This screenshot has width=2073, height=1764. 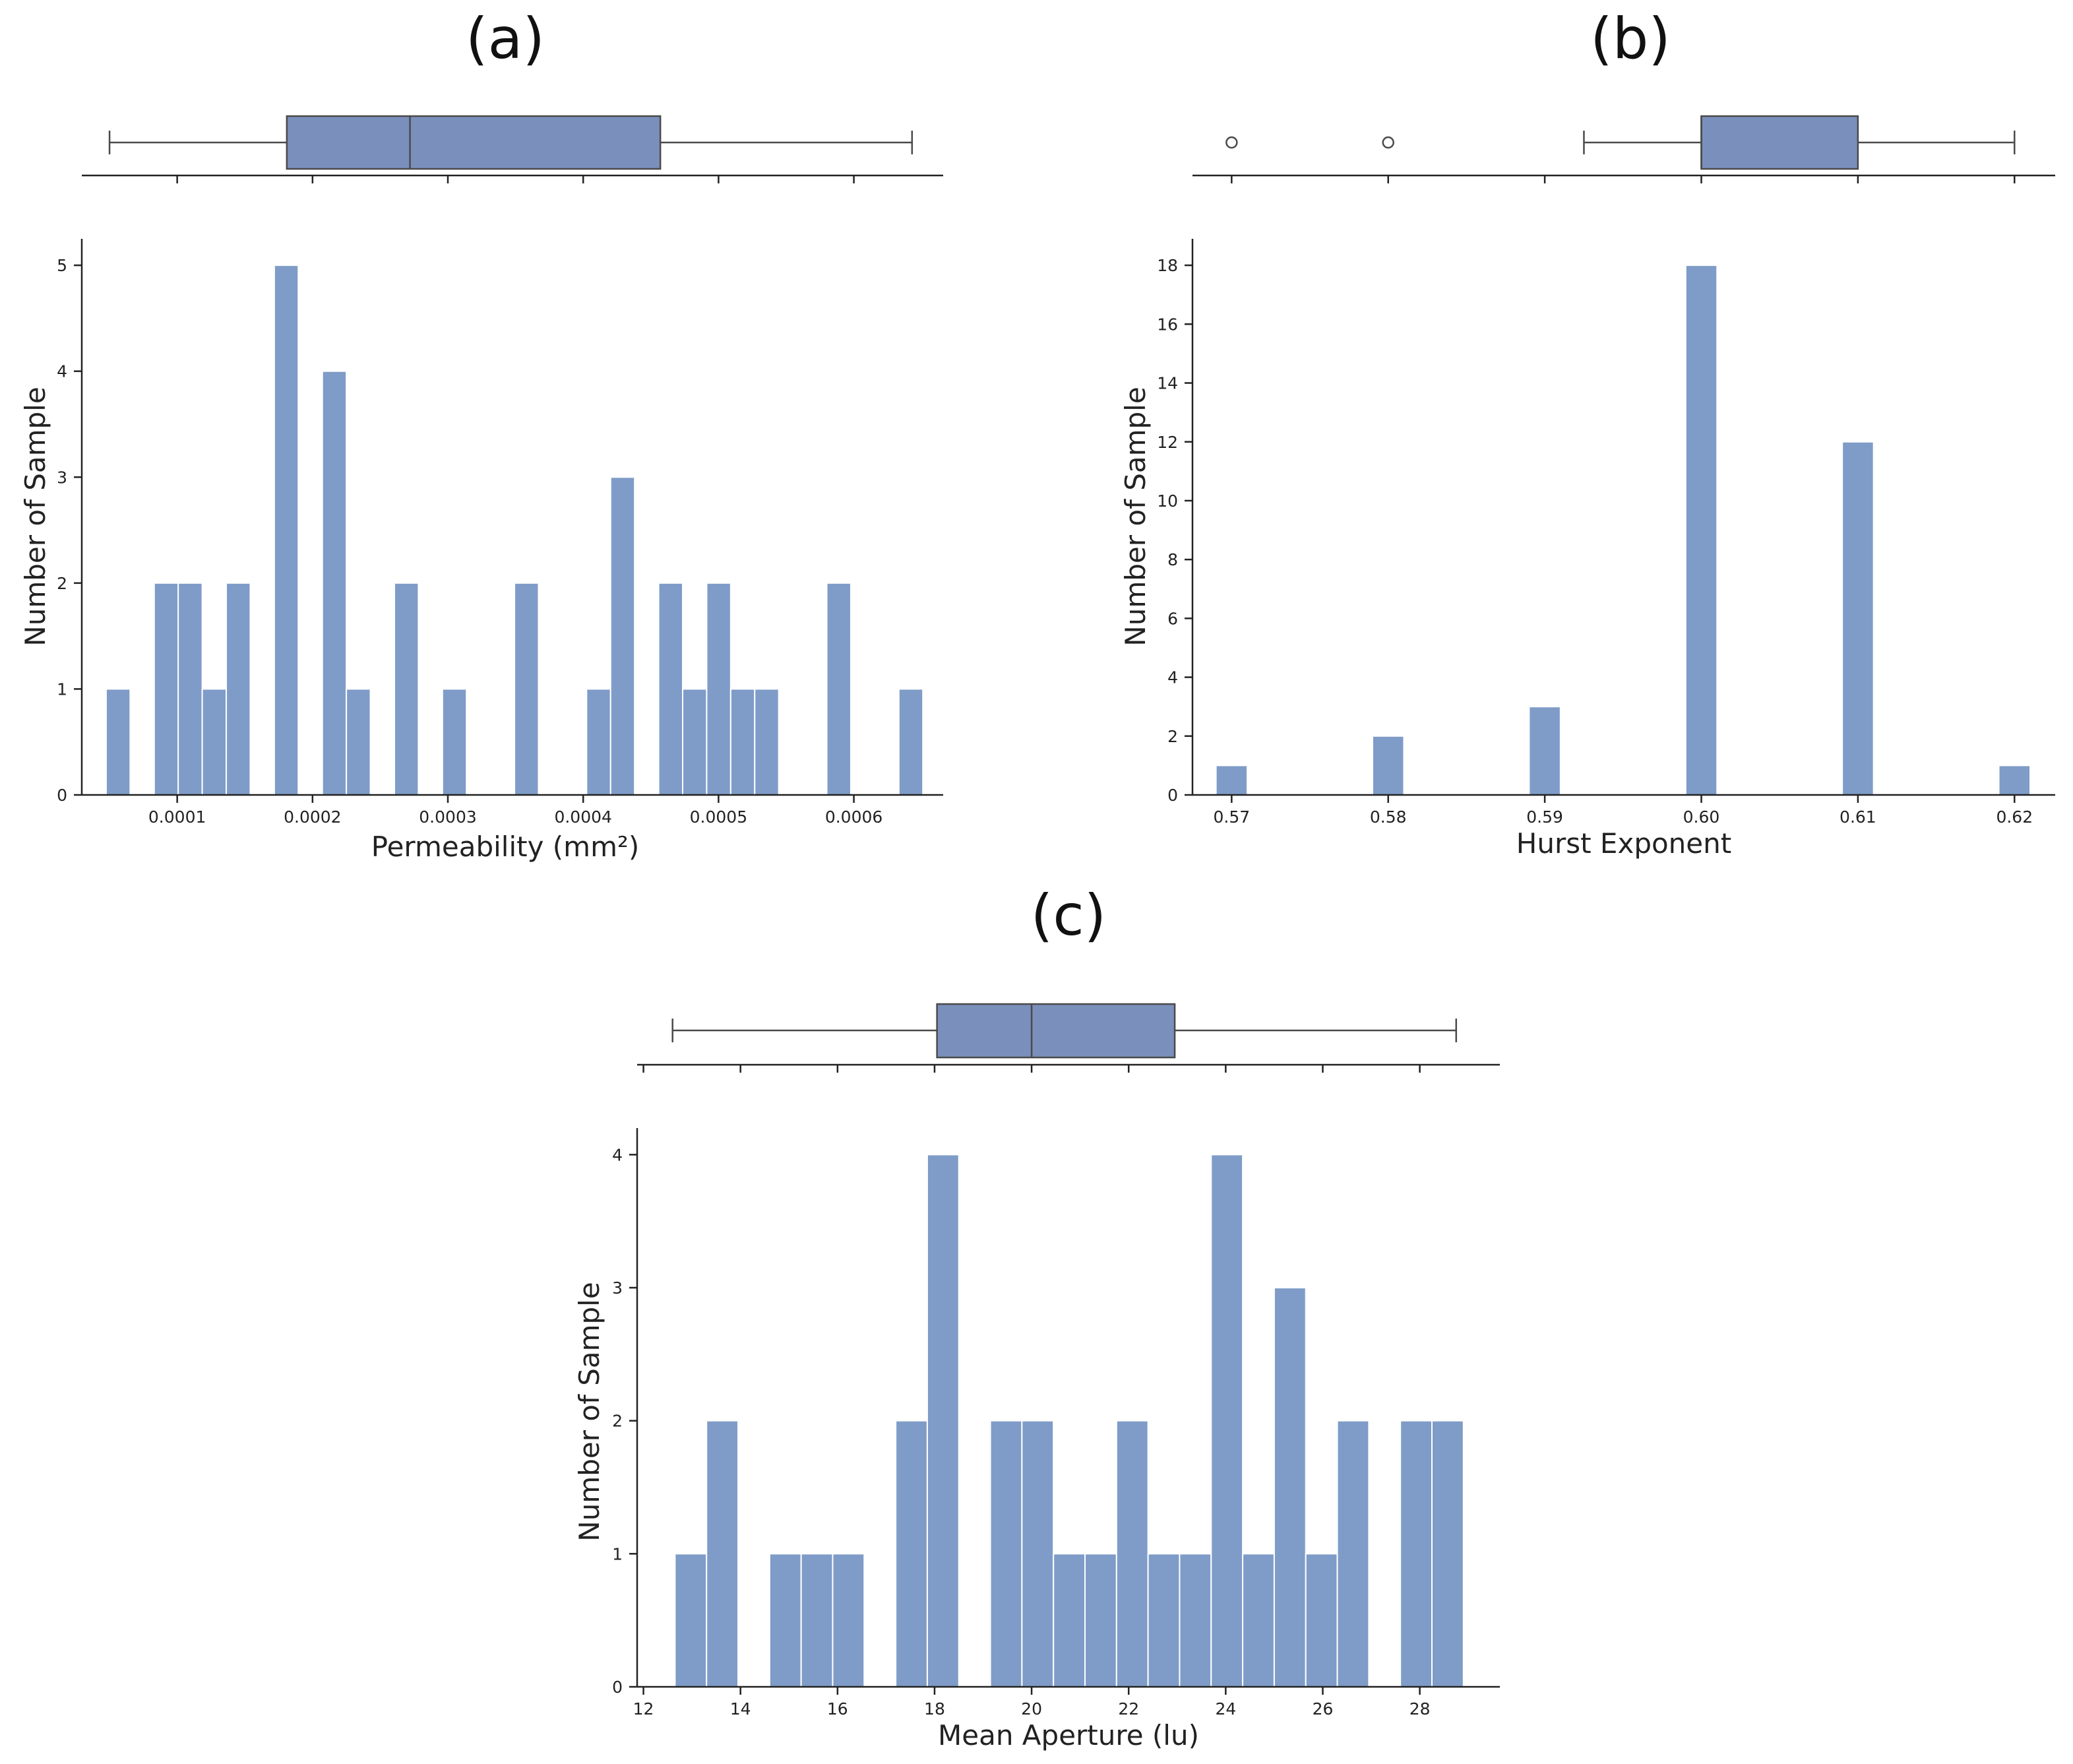 I want to click on x-tick-label: 18, so click(x=934, y=1709).